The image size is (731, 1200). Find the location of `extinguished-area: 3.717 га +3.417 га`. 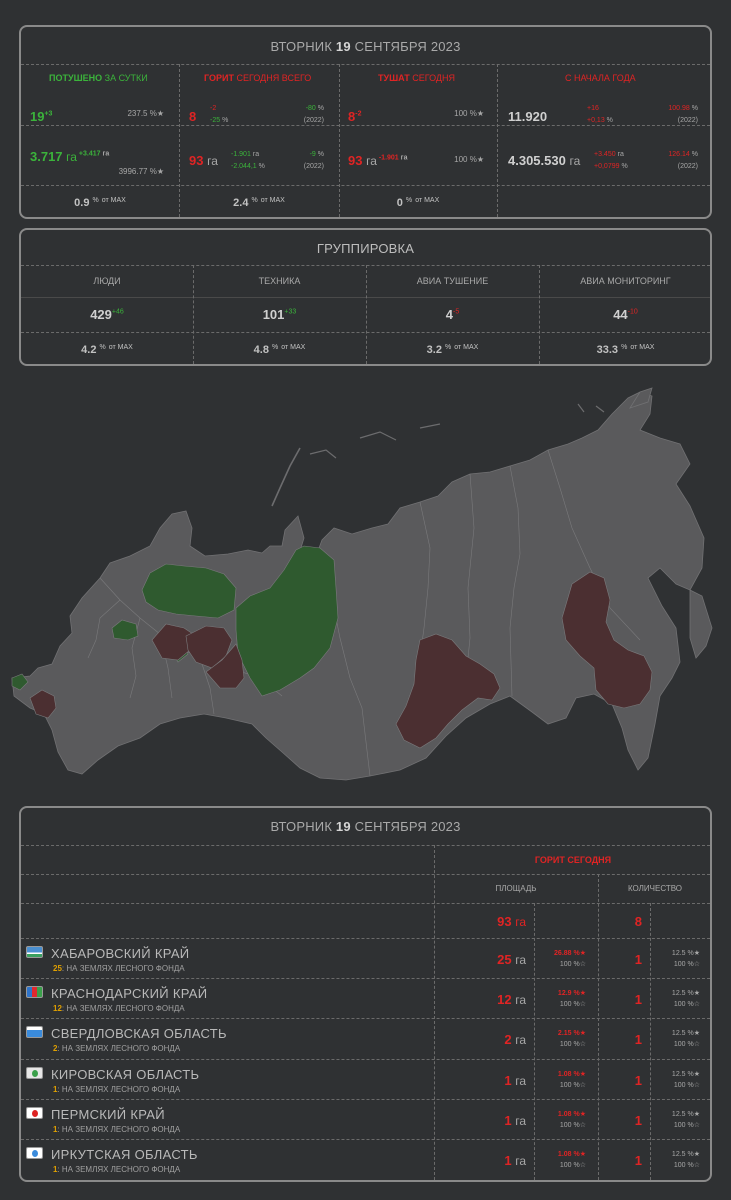

extinguished-area: 3.717 га +3.417 га is located at coordinates (70, 156).